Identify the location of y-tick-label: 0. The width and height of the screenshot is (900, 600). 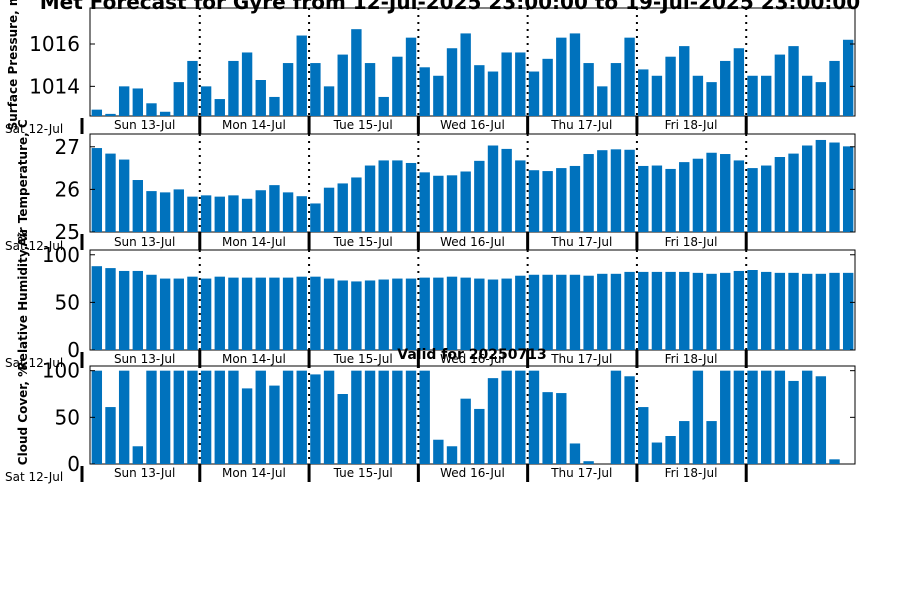
(73, 464).